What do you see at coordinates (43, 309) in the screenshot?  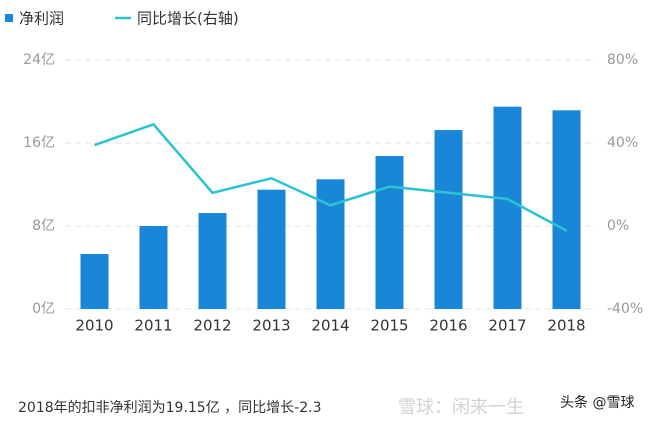 I see `y-tick-label: 0亿` at bounding box center [43, 309].